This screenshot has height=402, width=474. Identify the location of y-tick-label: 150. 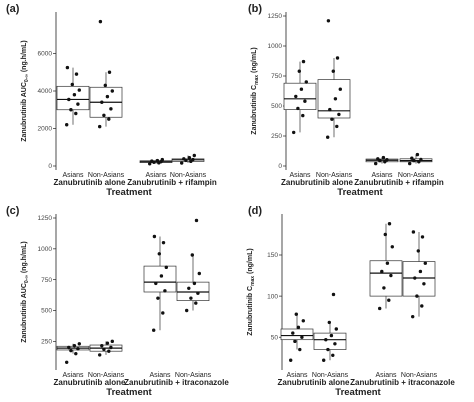
(272, 255).